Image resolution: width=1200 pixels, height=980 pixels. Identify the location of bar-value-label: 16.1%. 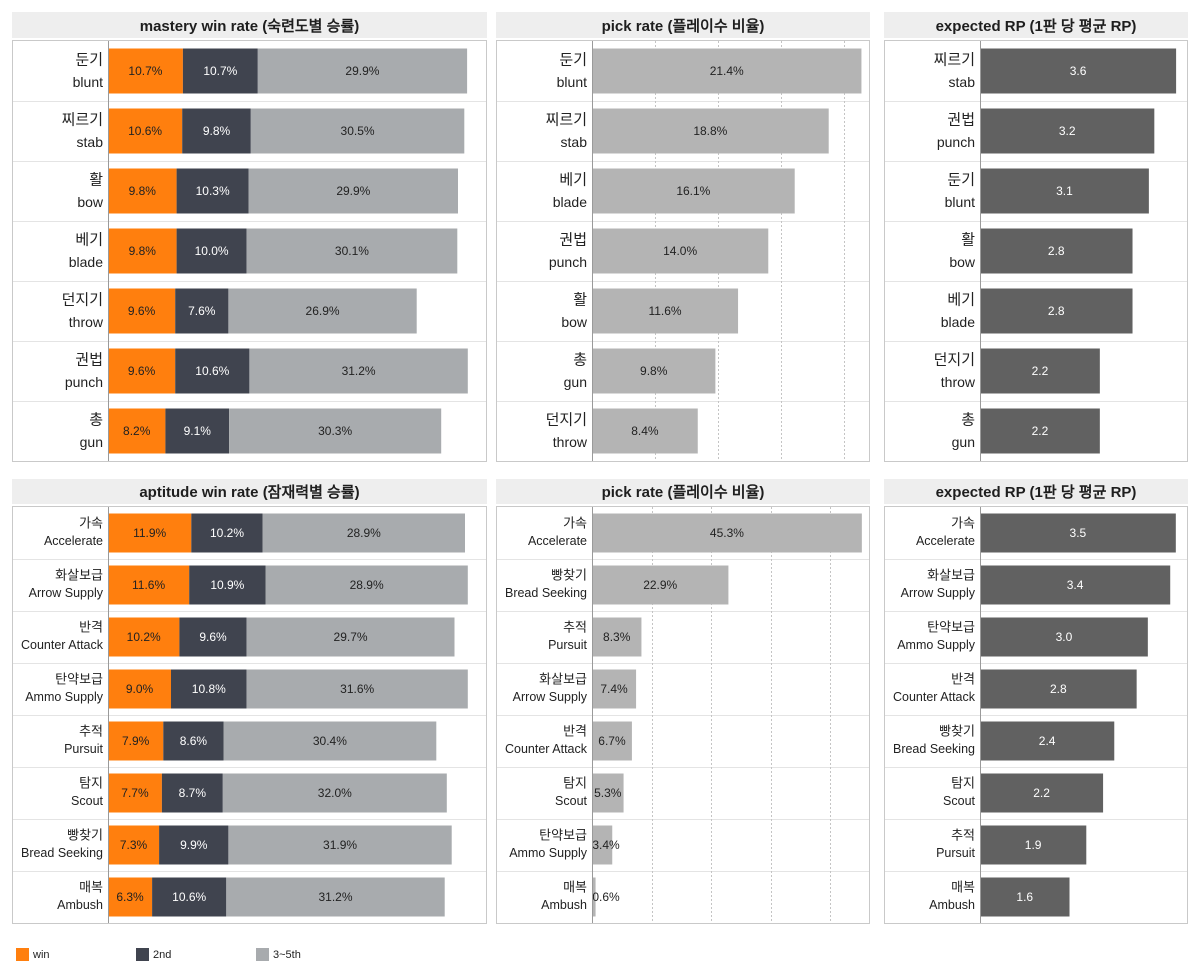
(693, 191).